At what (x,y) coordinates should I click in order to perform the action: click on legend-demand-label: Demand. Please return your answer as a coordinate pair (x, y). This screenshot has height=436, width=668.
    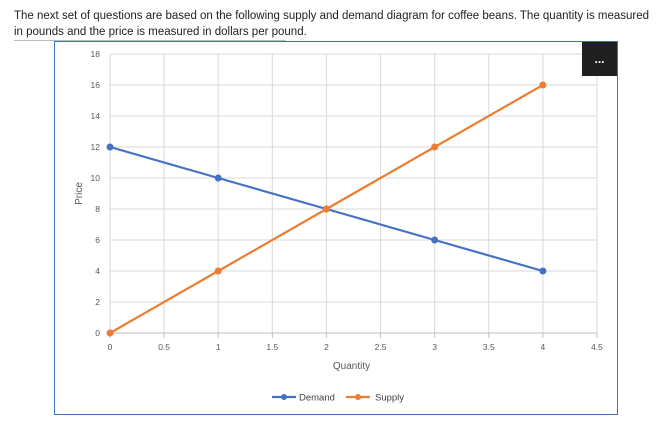
    Looking at the image, I should click on (317, 398).